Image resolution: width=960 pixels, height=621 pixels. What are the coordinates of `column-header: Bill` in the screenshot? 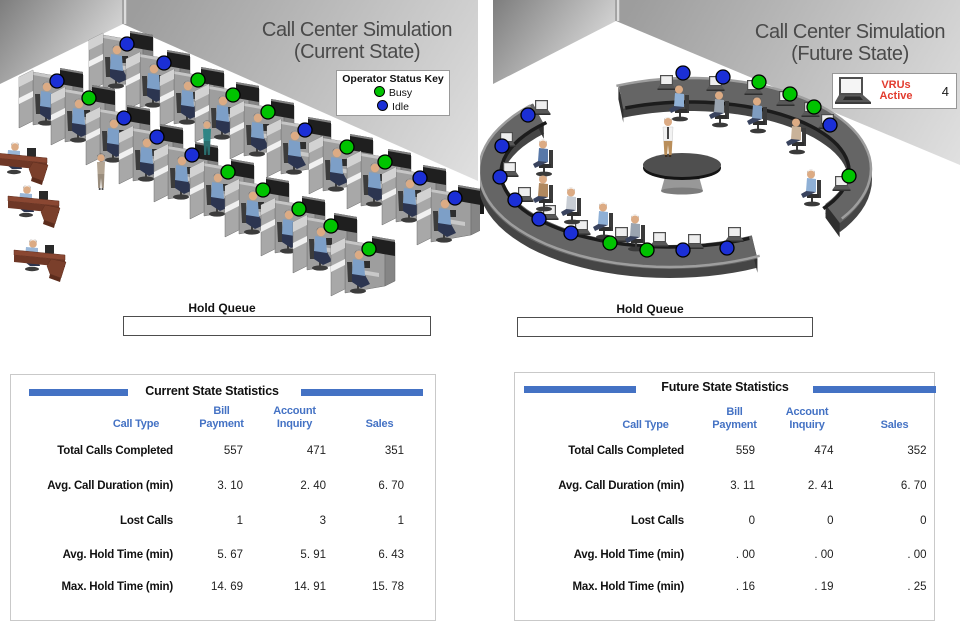 It's located at (734, 412).